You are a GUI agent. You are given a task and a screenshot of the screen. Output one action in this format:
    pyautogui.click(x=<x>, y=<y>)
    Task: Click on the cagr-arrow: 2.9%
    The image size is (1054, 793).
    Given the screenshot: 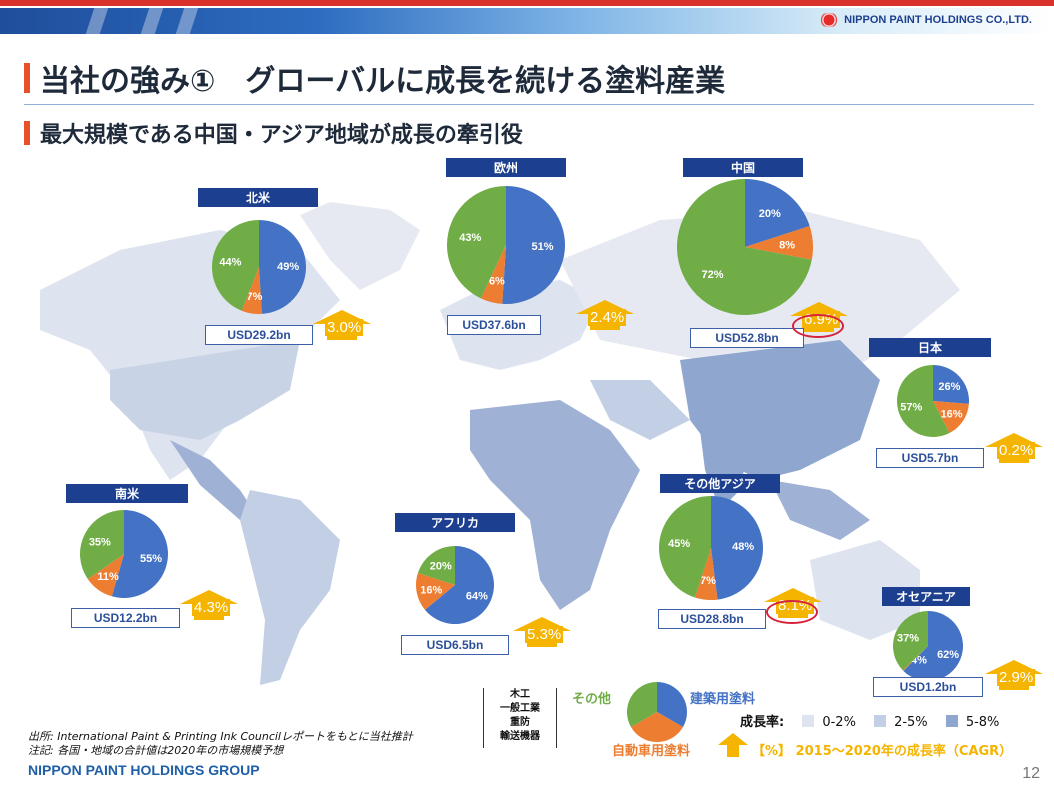 What is the action you would take?
    pyautogui.click(x=1014, y=675)
    